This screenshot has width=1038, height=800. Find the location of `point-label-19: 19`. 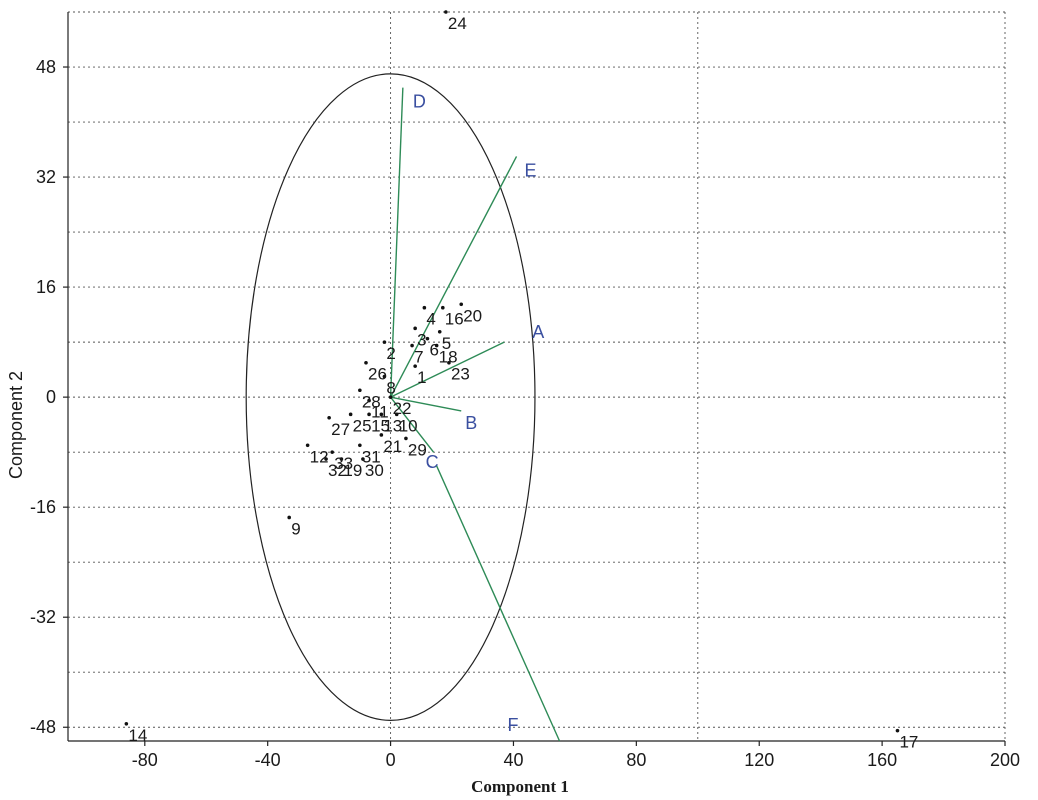

point-label-19: 19 is located at coordinates (352, 470).